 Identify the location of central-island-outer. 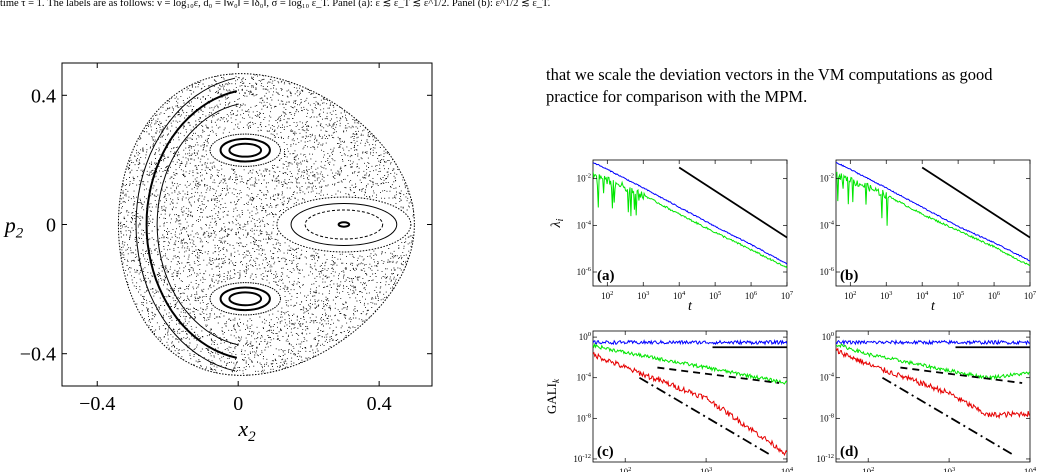
(344, 224).